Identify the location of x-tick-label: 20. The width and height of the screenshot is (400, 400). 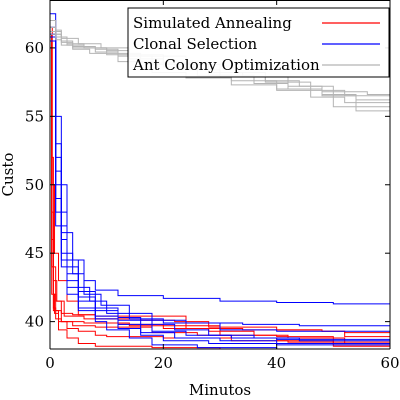
(163, 363).